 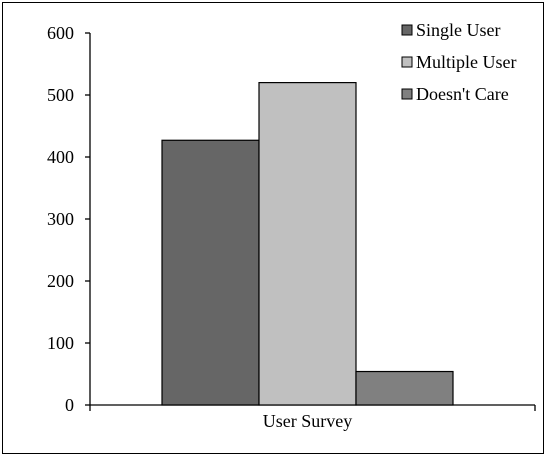 I want to click on legend-label: Single User, so click(x=458, y=30).